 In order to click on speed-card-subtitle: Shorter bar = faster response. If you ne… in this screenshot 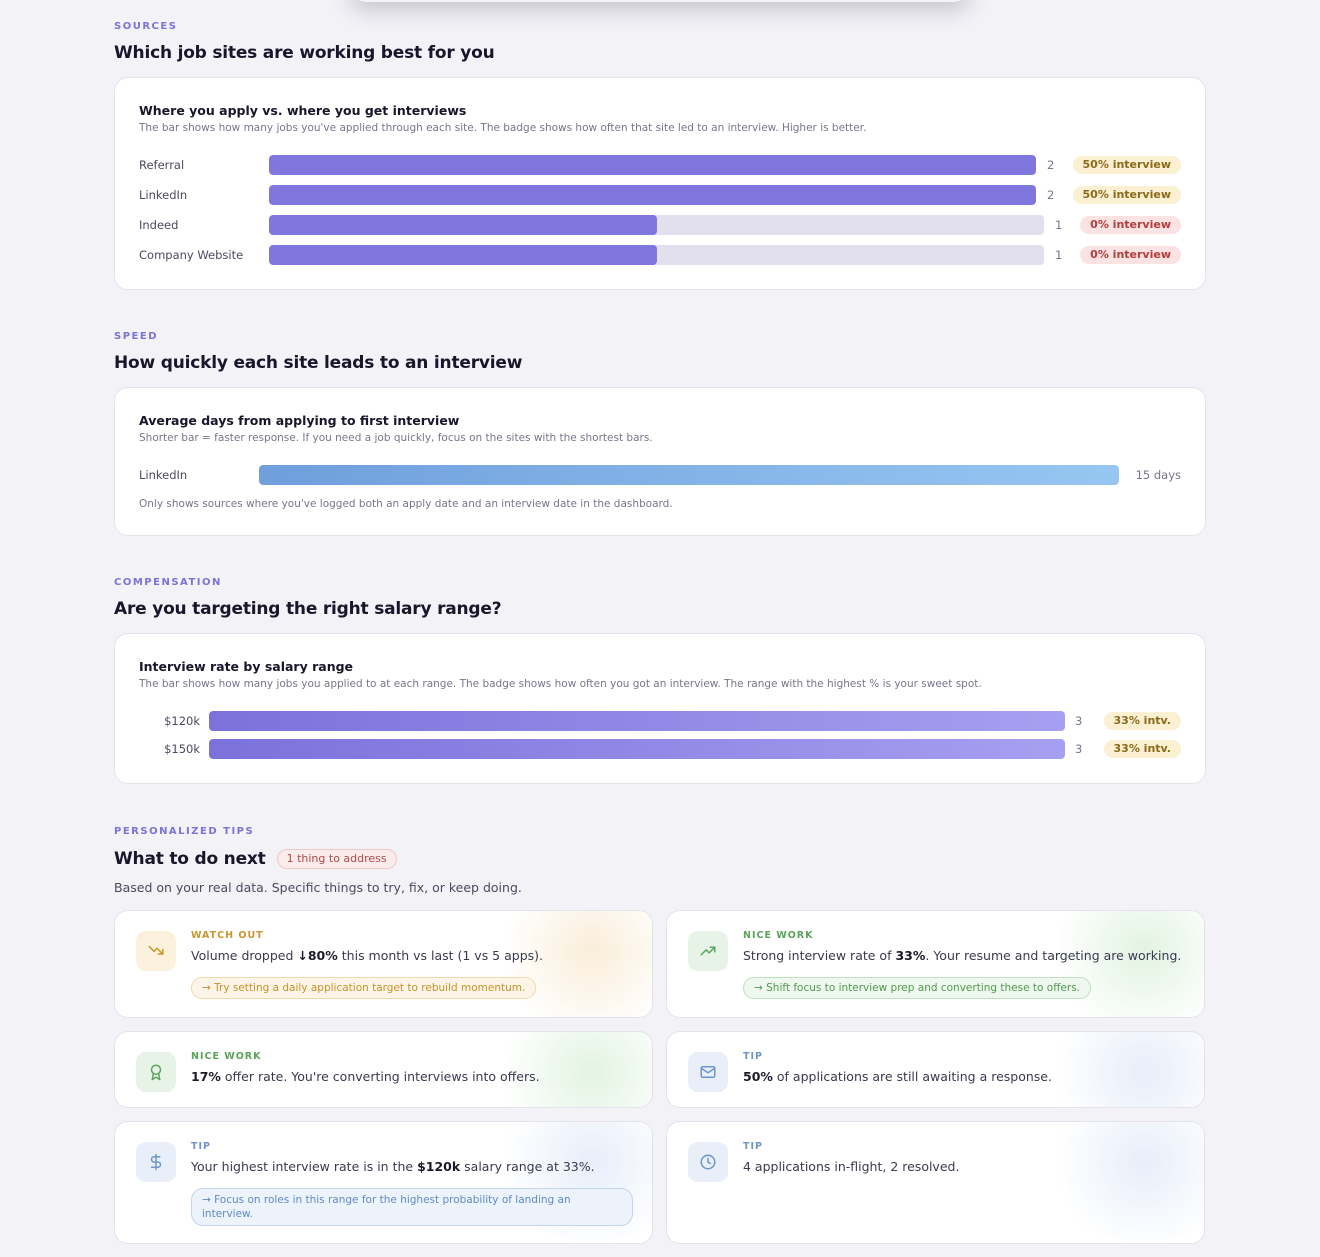, I will do `click(396, 438)`.